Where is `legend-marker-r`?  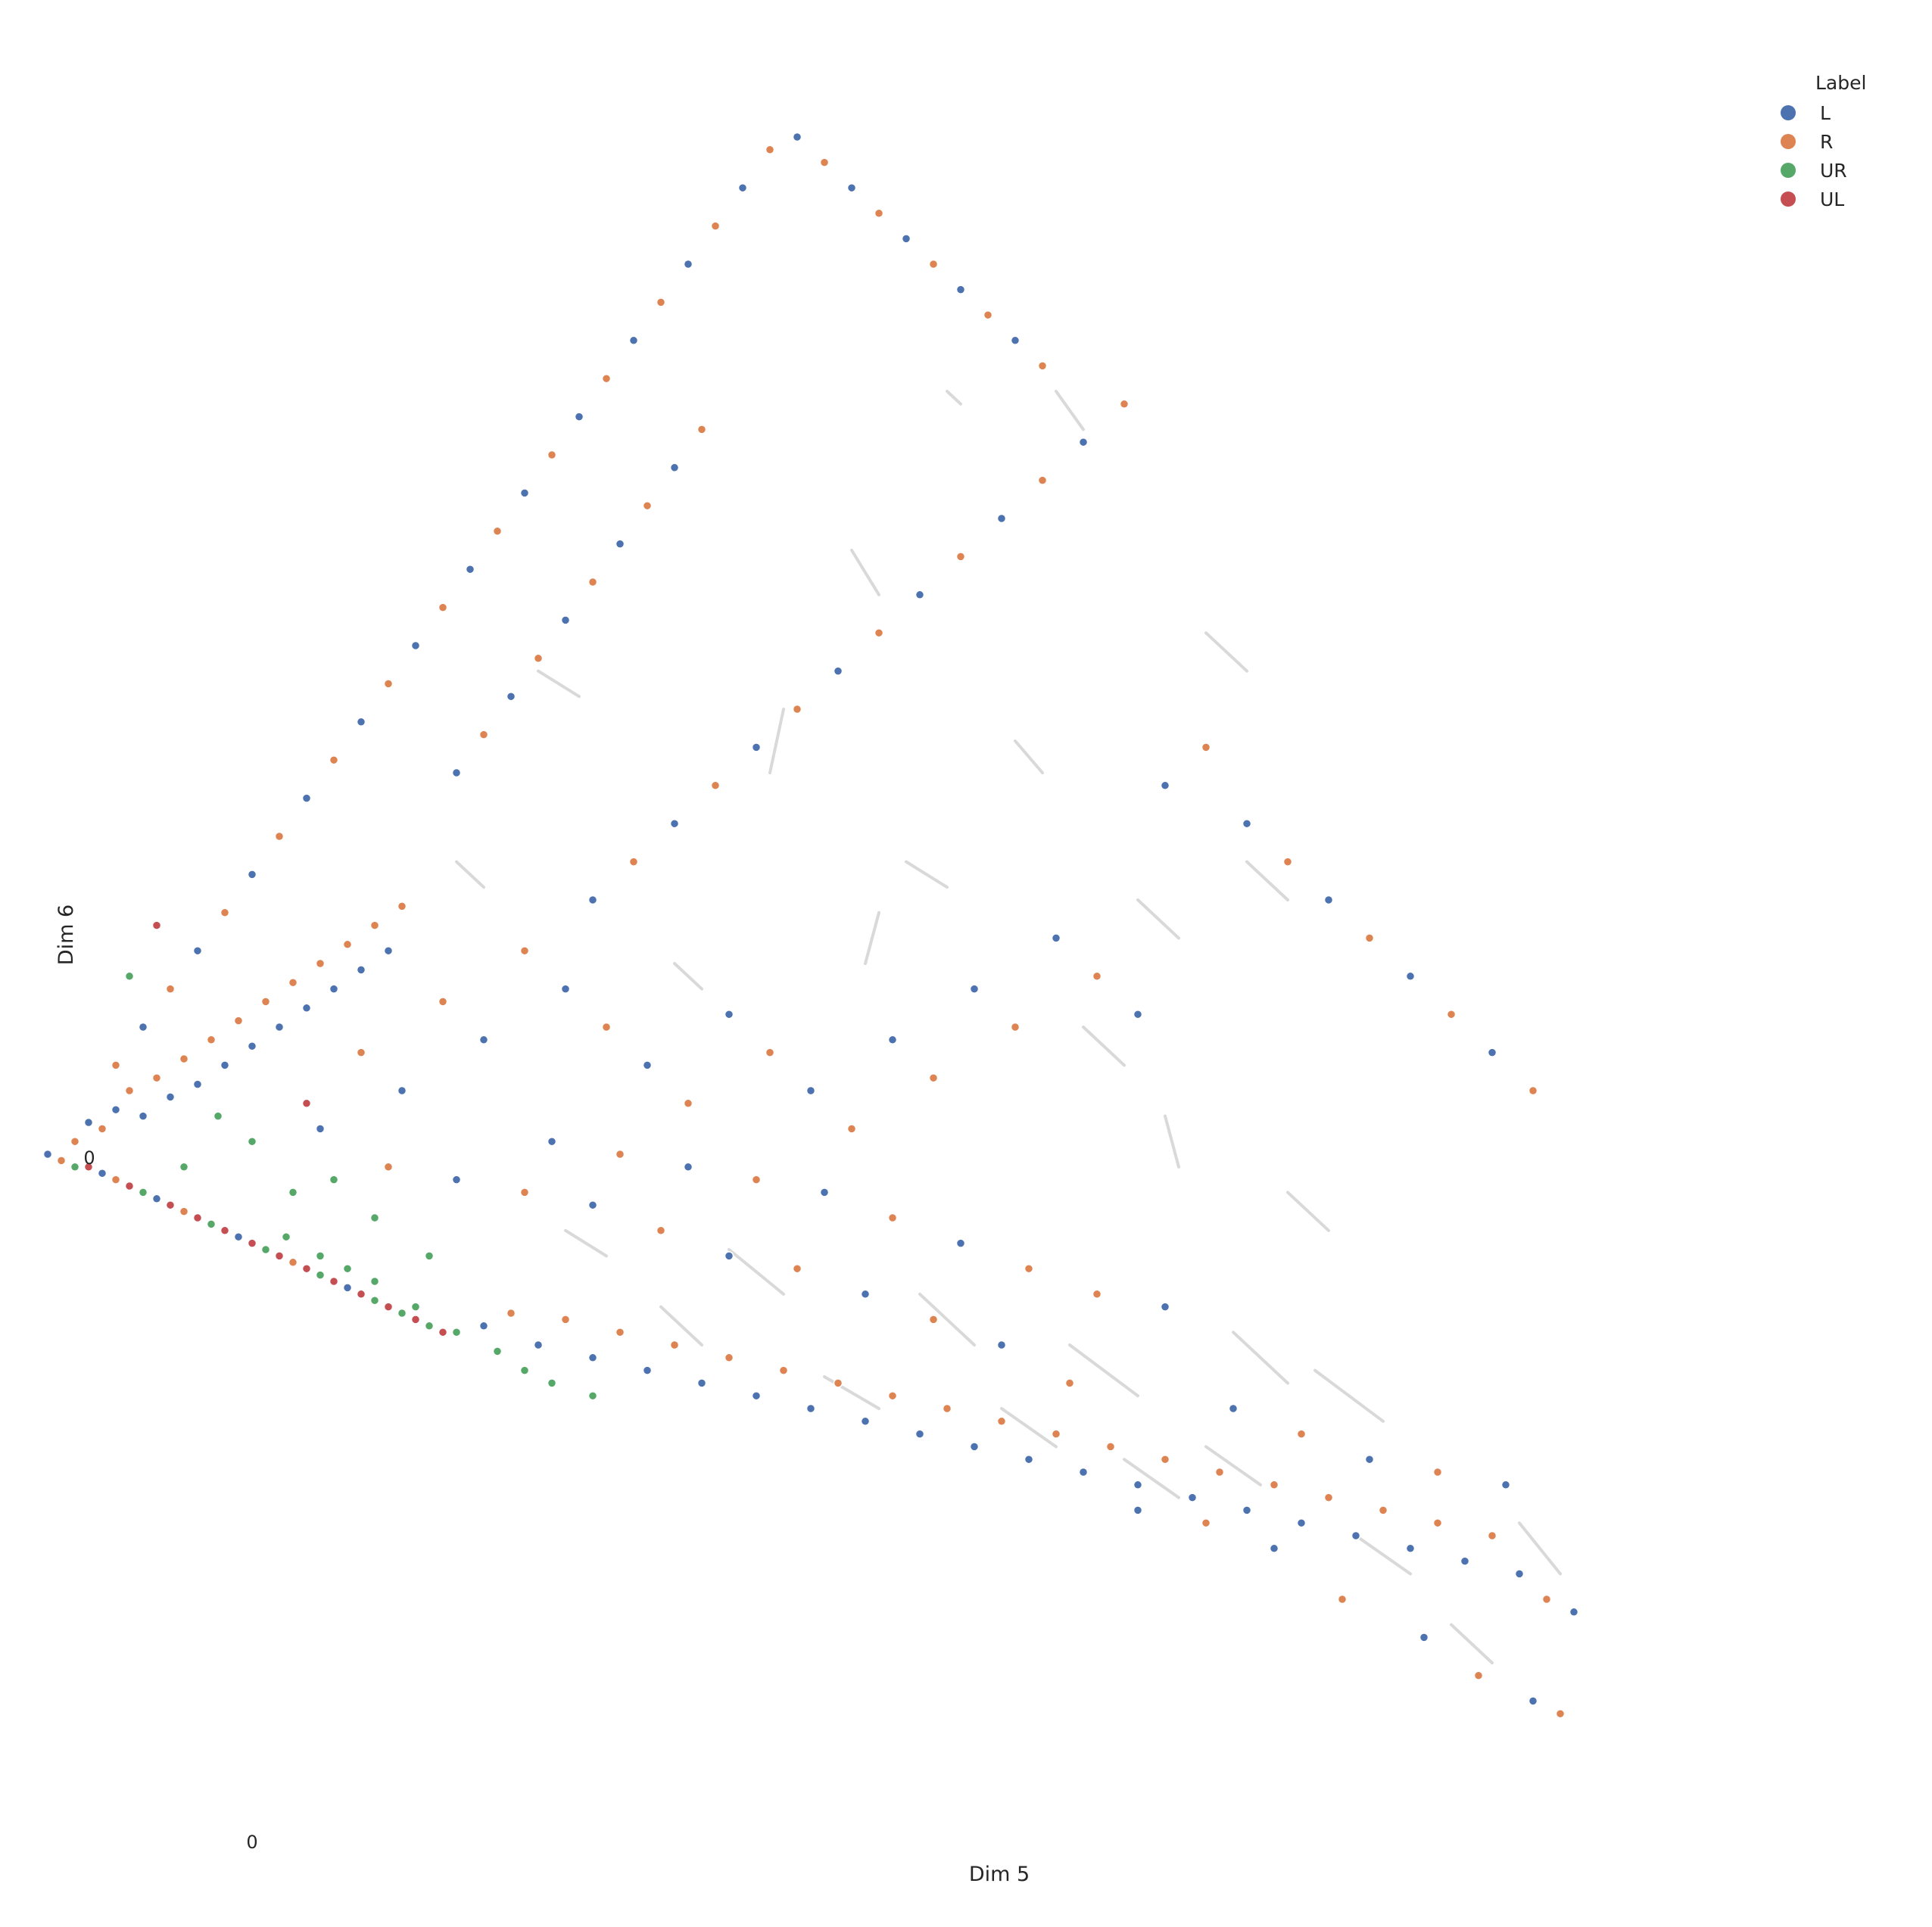
legend-marker-r is located at coordinates (1788, 141).